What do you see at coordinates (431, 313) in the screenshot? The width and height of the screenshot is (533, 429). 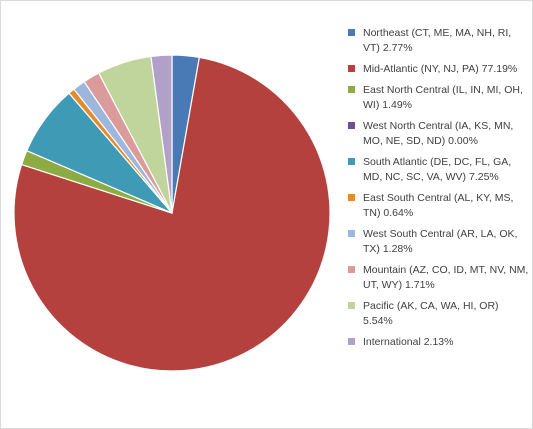 I see `legend-label: Pacific (AK, CA, WA, HI, OR) 5.54%` at bounding box center [431, 313].